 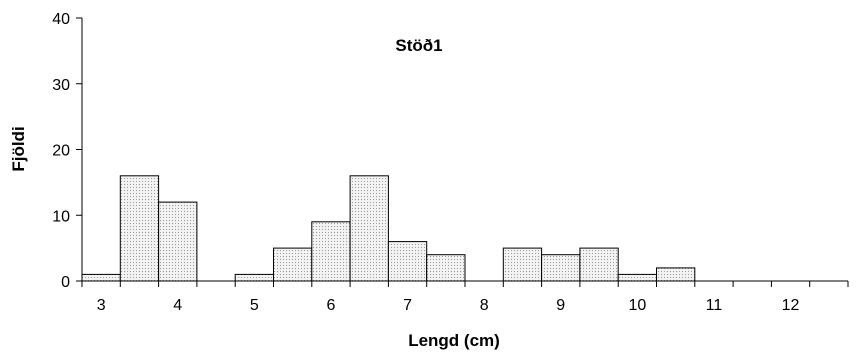 I want to click on y-tick-label-4: 40, so click(x=61, y=19).